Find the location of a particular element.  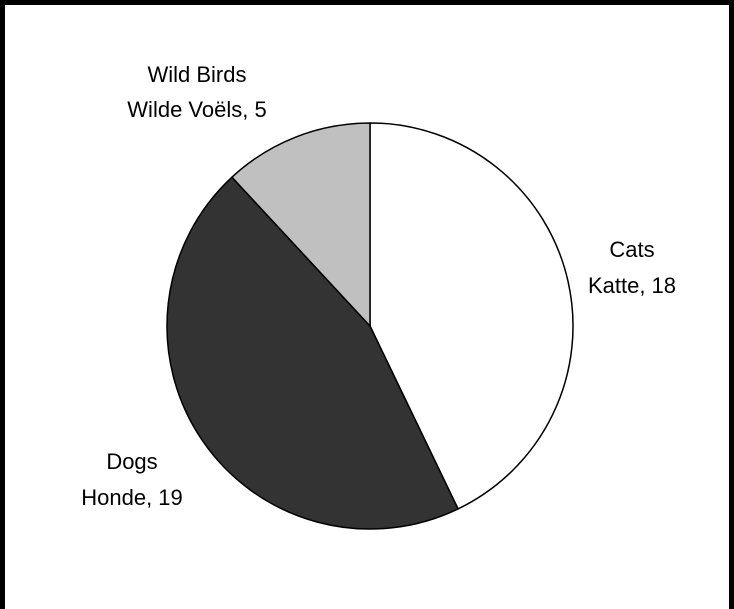

slice-label-dogs-line2: Honde, 19 is located at coordinates (132, 497).